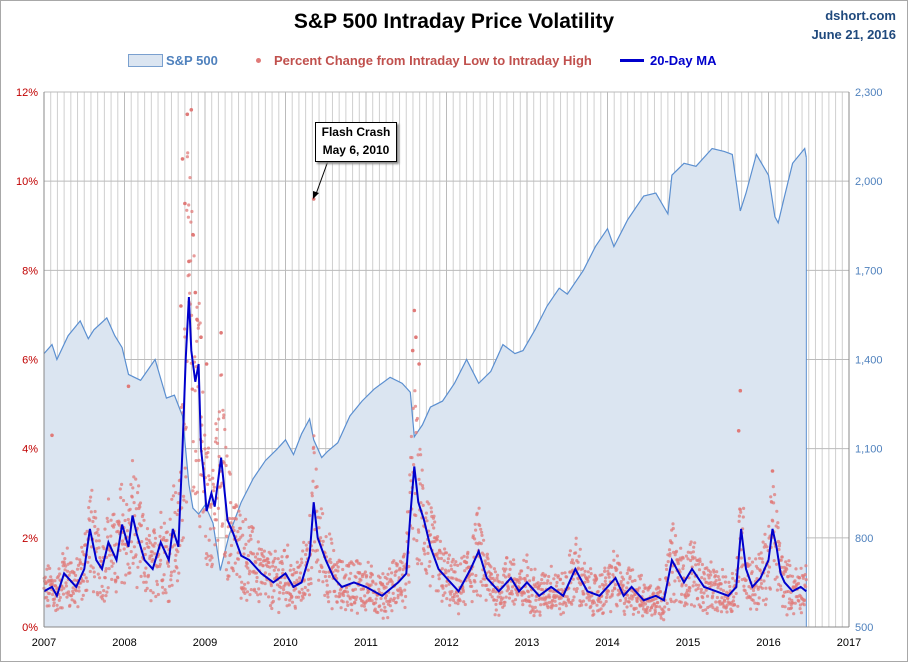  Describe the element at coordinates (27, 182) in the screenshot. I see `y-left-tick-label: 10%` at that location.